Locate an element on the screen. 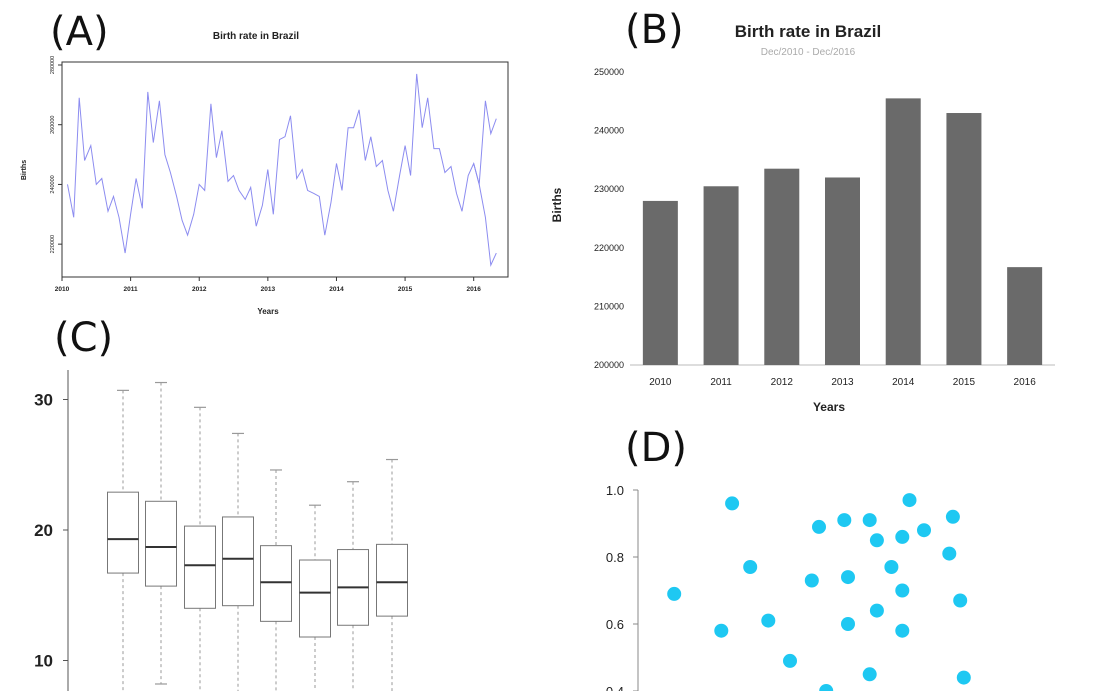 Image resolution: width=1106 pixels, height=691 pixels. y-tick-label: 30 is located at coordinates (43, 400).